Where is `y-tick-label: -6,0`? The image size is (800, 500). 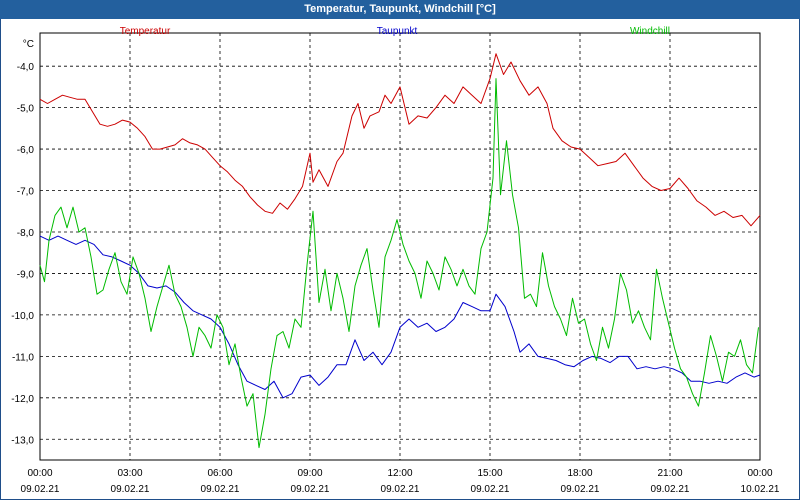
y-tick-label: -6,0 is located at coordinates (26, 150).